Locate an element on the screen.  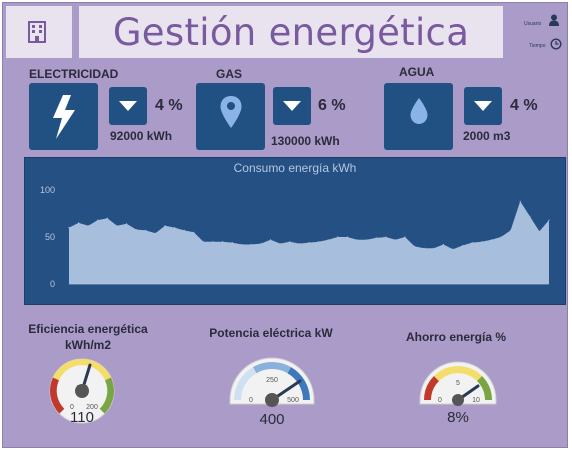
user-button: Usuario is located at coordinates (538, 21).